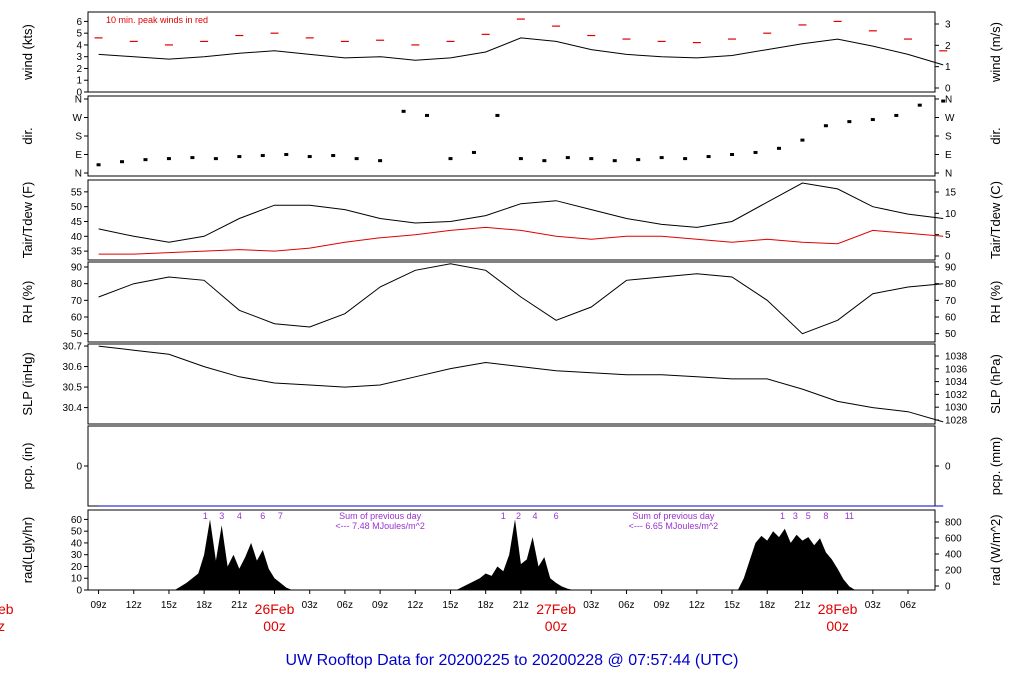 The width and height of the screenshot is (1024, 700). Describe the element at coordinates (77, 284) in the screenshot. I see `left-tick-label-rh: 80` at that location.